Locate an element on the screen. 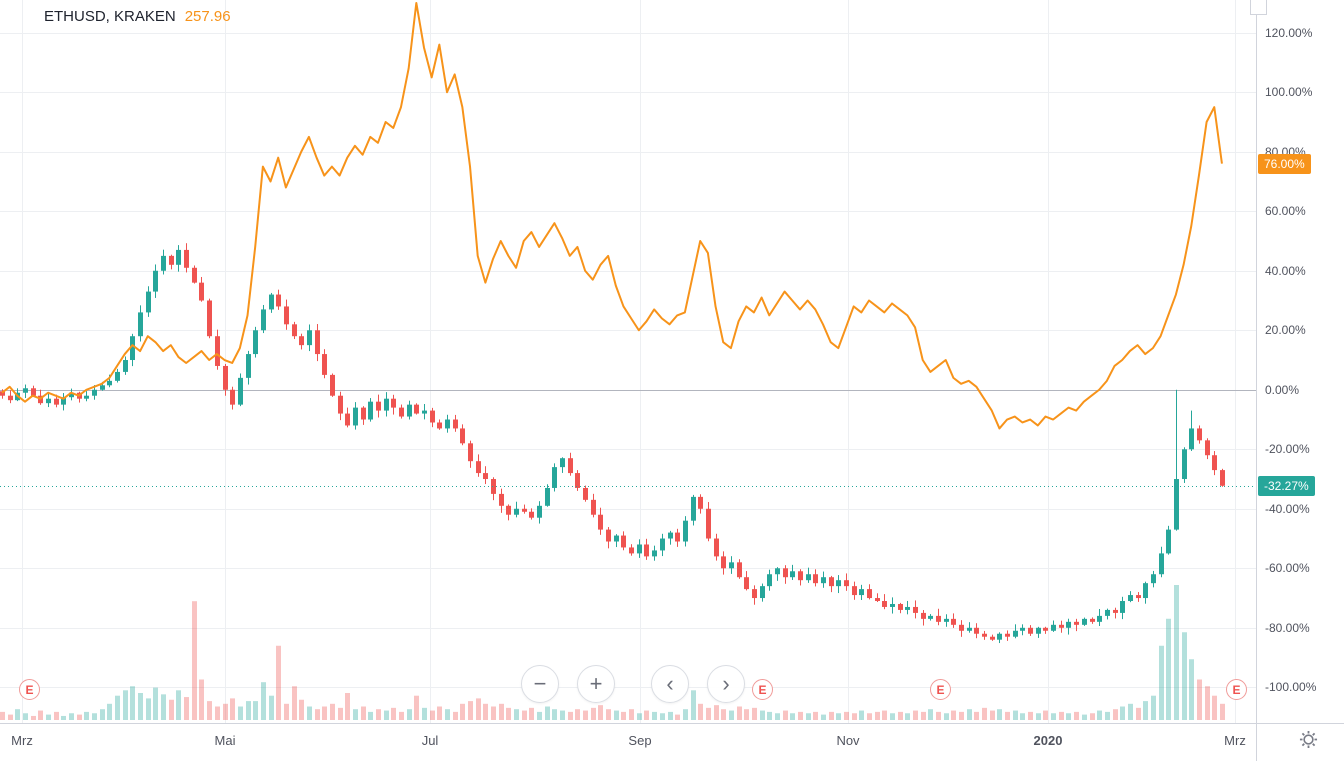 The width and height of the screenshot is (1344, 761). time-tick-label: 2020 is located at coordinates (1048, 740).